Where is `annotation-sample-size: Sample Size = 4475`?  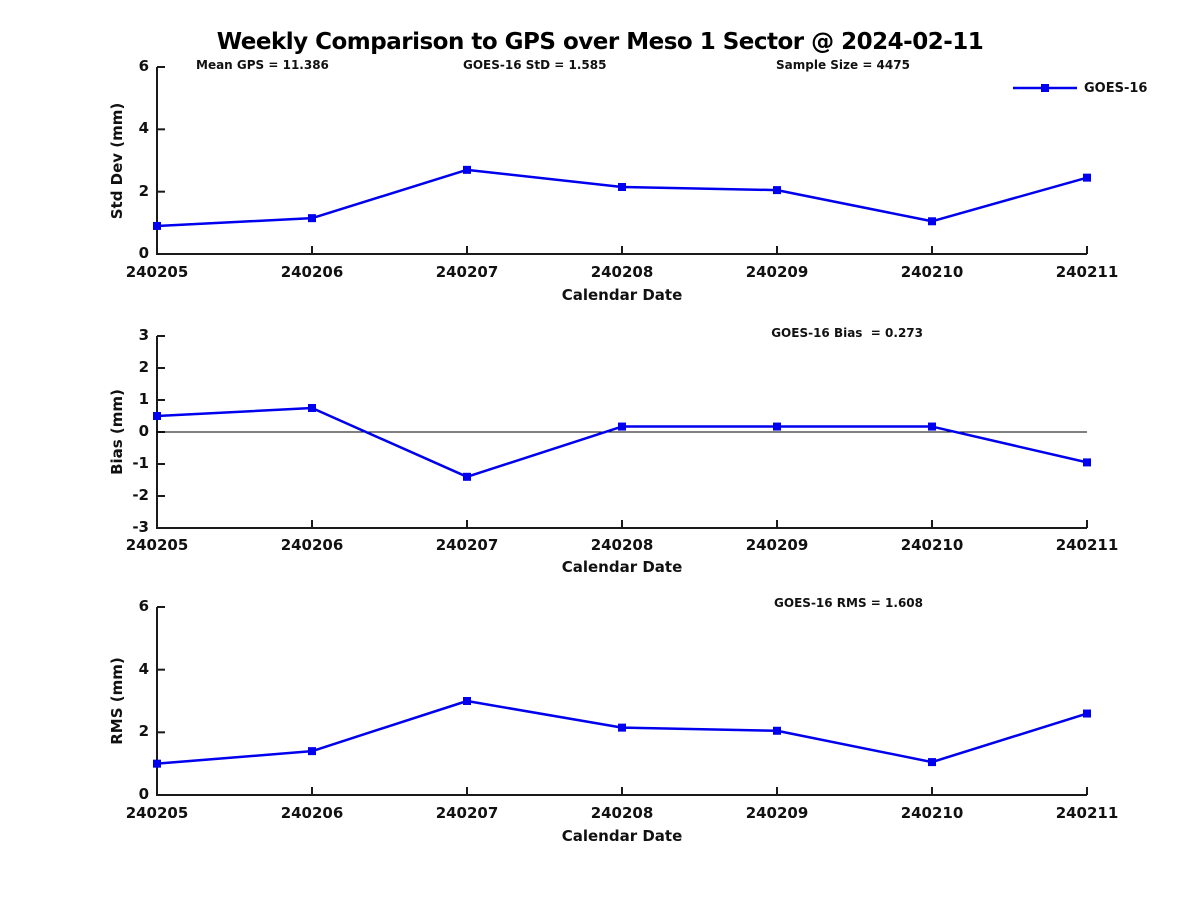
annotation-sample-size: Sample Size = 4475 is located at coordinates (843, 65).